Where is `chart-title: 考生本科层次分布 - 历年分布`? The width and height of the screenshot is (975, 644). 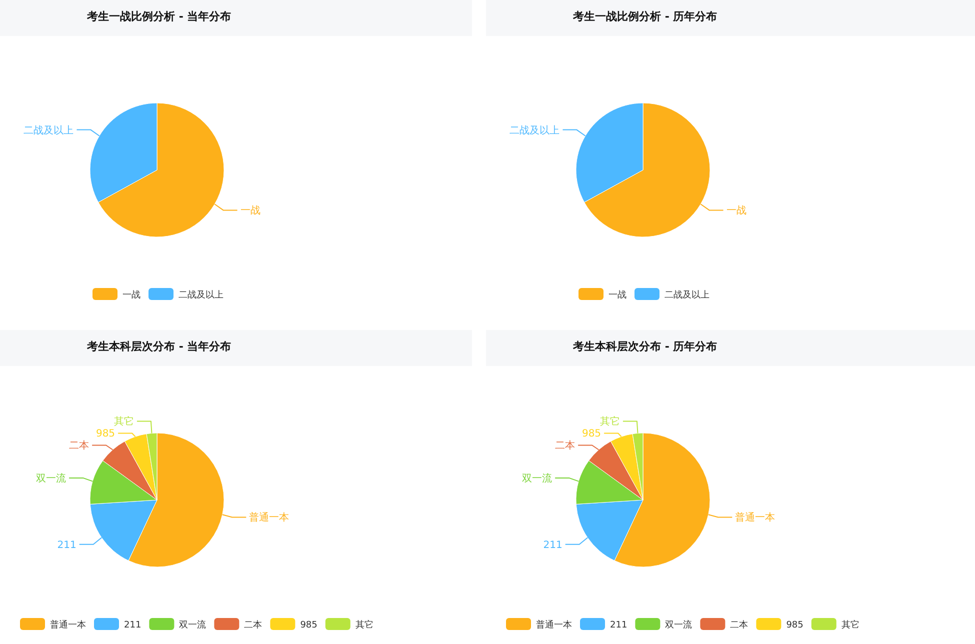
chart-title: 考生本科层次分布 - 历年分布 is located at coordinates (645, 346).